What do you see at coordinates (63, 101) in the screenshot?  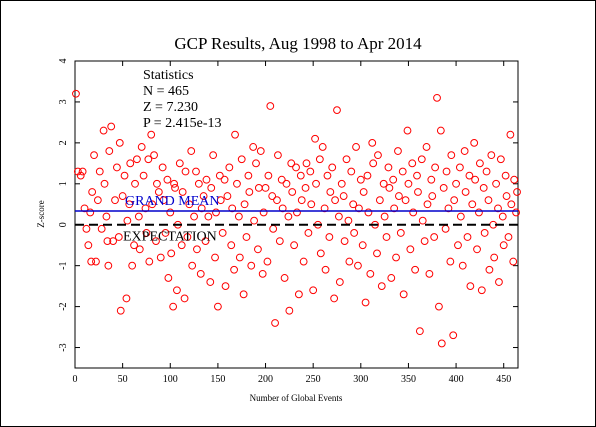 I see `y-tick-label: 3` at bounding box center [63, 101].